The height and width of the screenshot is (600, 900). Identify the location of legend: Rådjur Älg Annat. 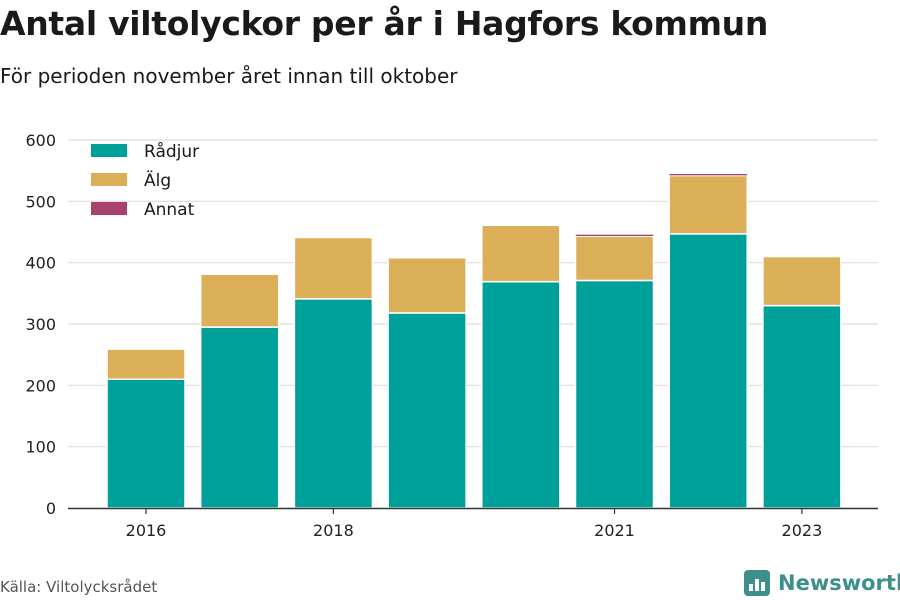
(145, 180).